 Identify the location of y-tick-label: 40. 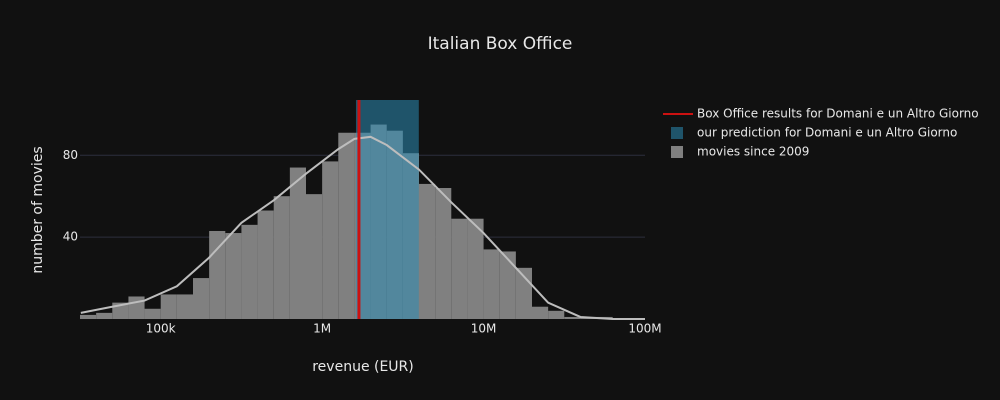
(70, 237).